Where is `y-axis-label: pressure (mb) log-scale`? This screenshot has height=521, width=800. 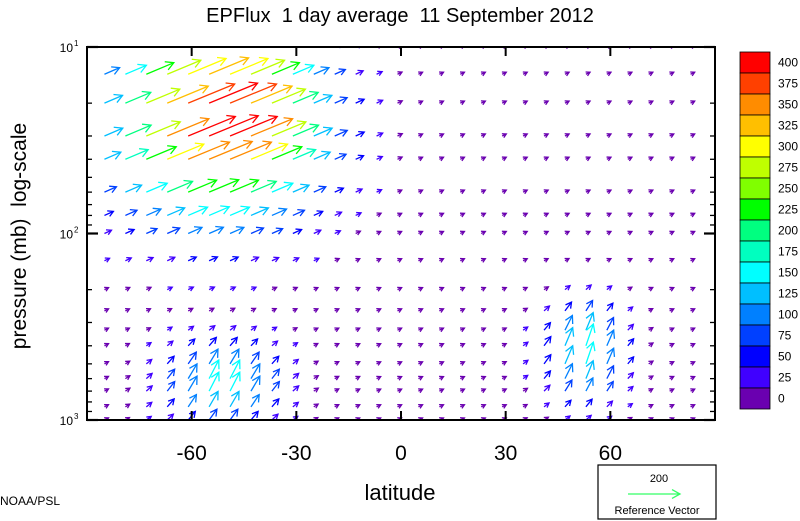
y-axis-label: pressure (mb) log-scale is located at coordinates (19, 236).